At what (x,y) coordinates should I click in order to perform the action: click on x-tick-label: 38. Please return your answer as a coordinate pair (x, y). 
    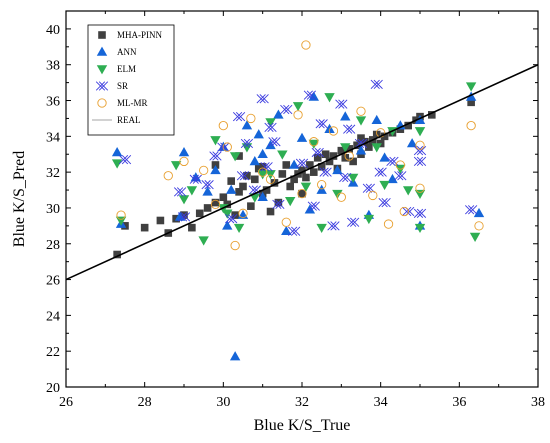
    Looking at the image, I should click on (538, 402).